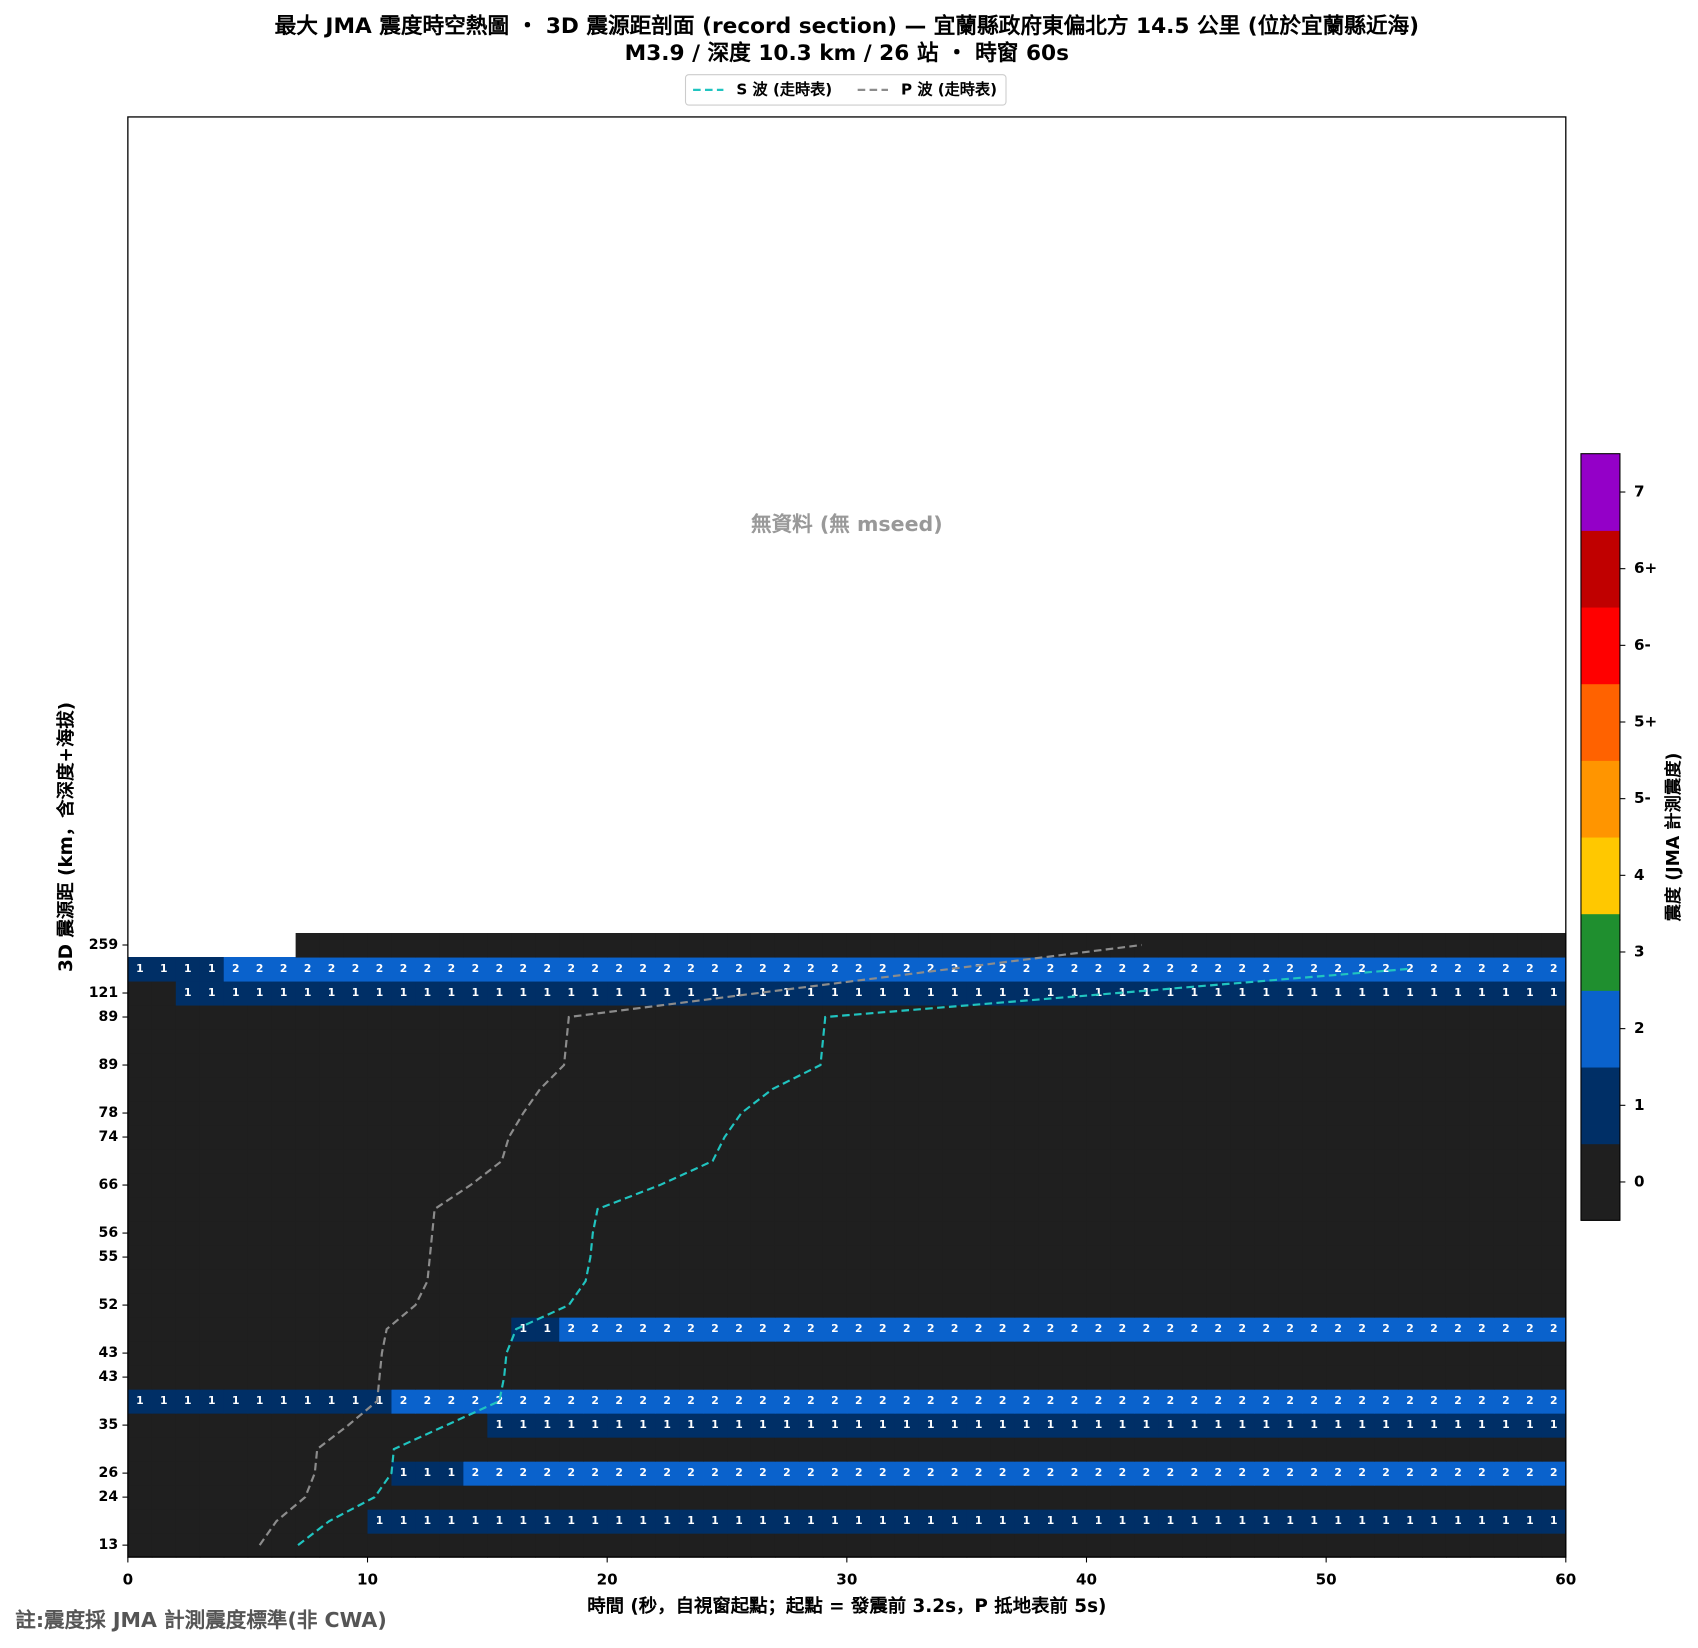 This screenshot has width=1698, height=1648. What do you see at coordinates (1639, 1105) in the screenshot?
I see `colorbar-tick-label: 1` at bounding box center [1639, 1105].